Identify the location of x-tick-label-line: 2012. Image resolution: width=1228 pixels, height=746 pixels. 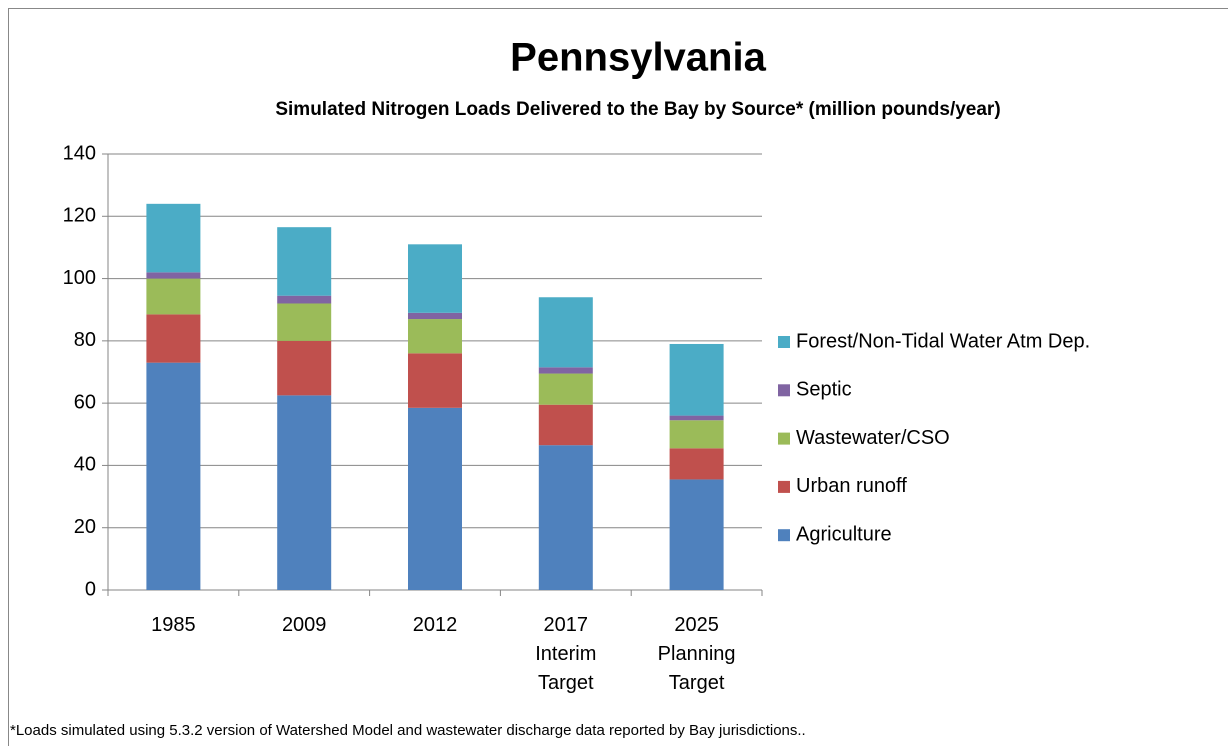
(435, 625).